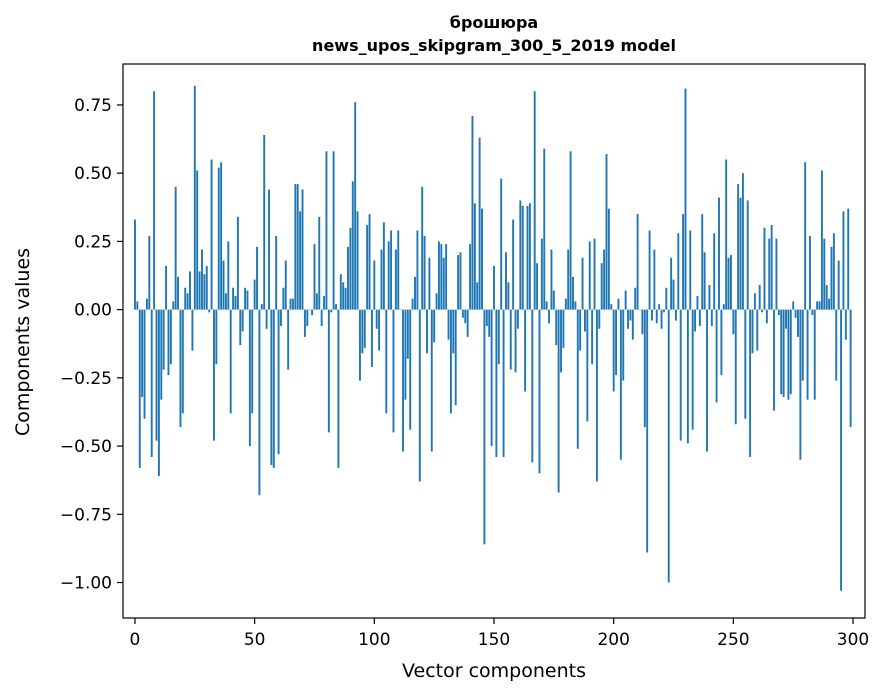  Describe the element at coordinates (255, 640) in the screenshot. I see `x-tick-label: 50` at that location.